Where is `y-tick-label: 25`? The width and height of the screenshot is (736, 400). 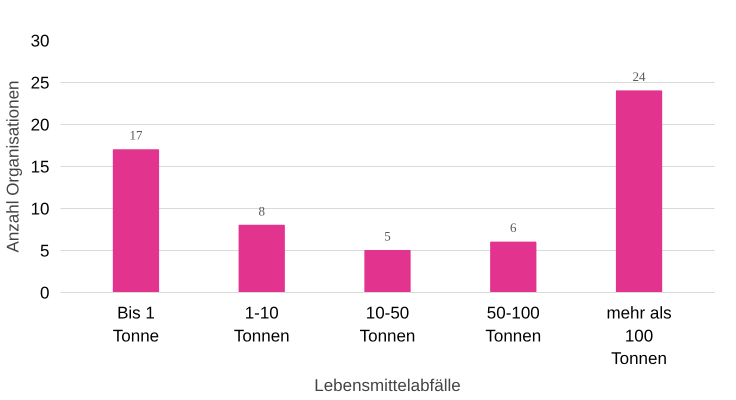
y-tick-label: 25 is located at coordinates (40, 83).